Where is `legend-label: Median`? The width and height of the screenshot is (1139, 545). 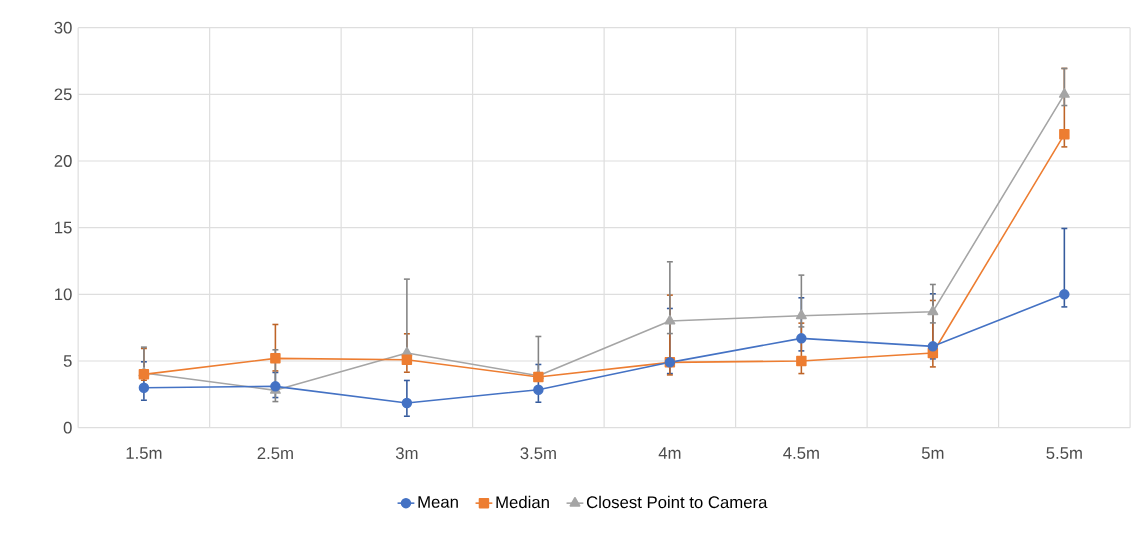 legend-label: Median is located at coordinates (522, 502).